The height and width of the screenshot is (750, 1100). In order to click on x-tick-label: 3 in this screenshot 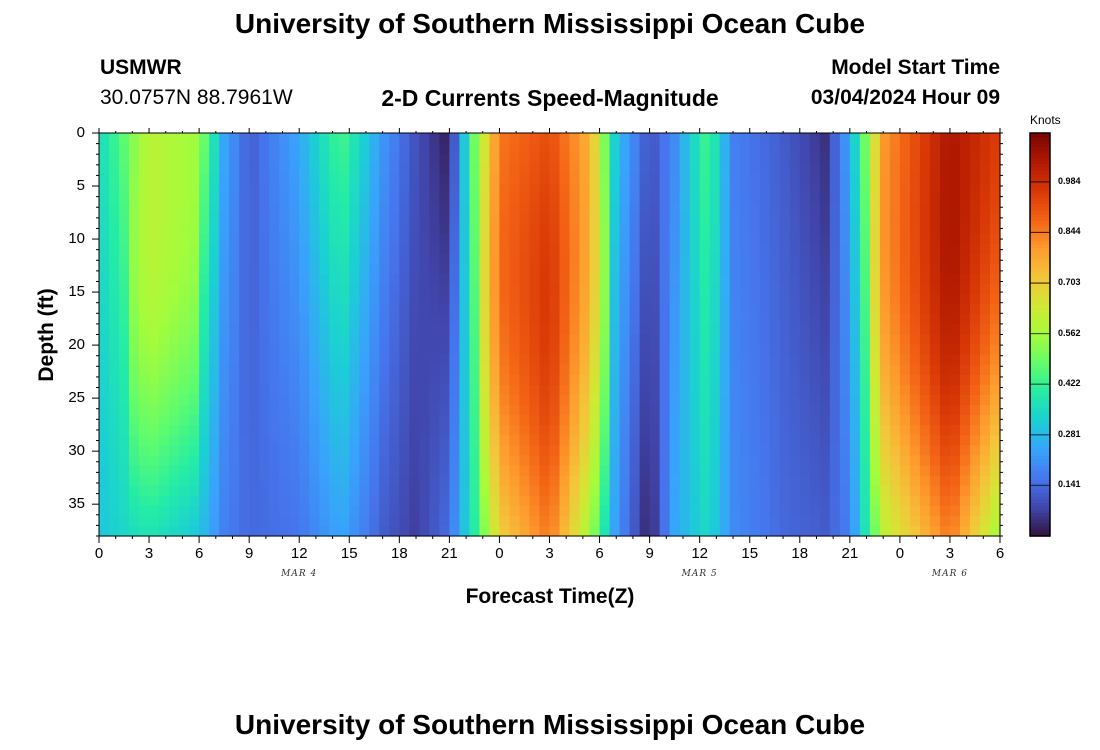, I will do `click(950, 553)`.